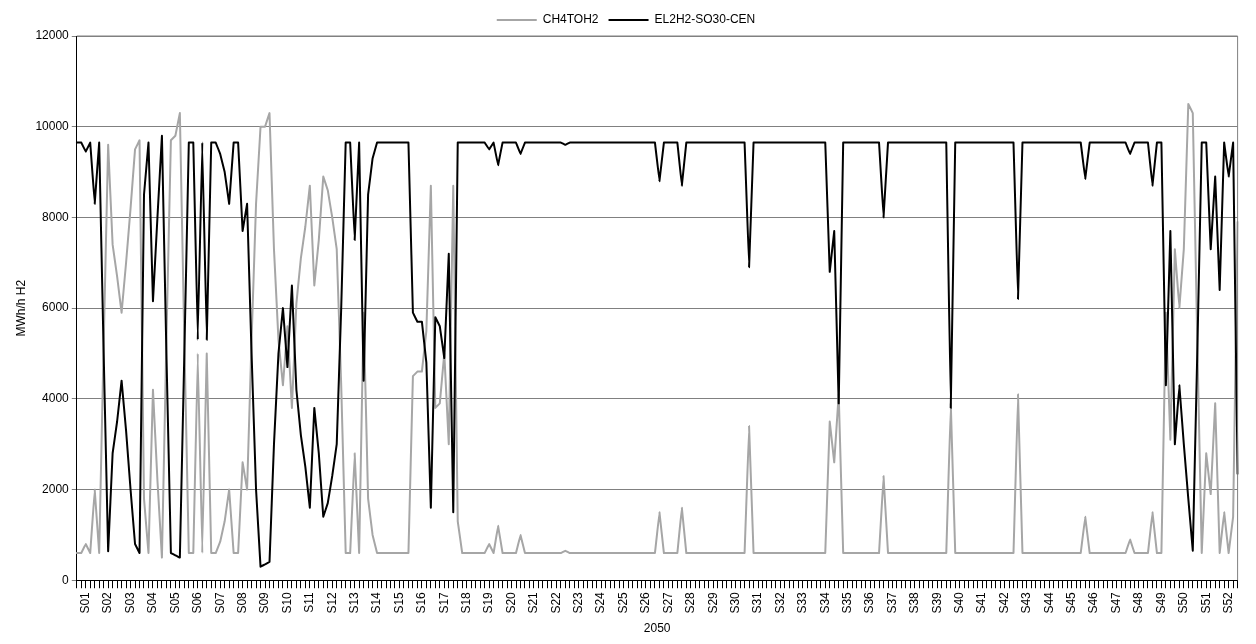  I want to click on x-tick-label: S39, so click(936, 602).